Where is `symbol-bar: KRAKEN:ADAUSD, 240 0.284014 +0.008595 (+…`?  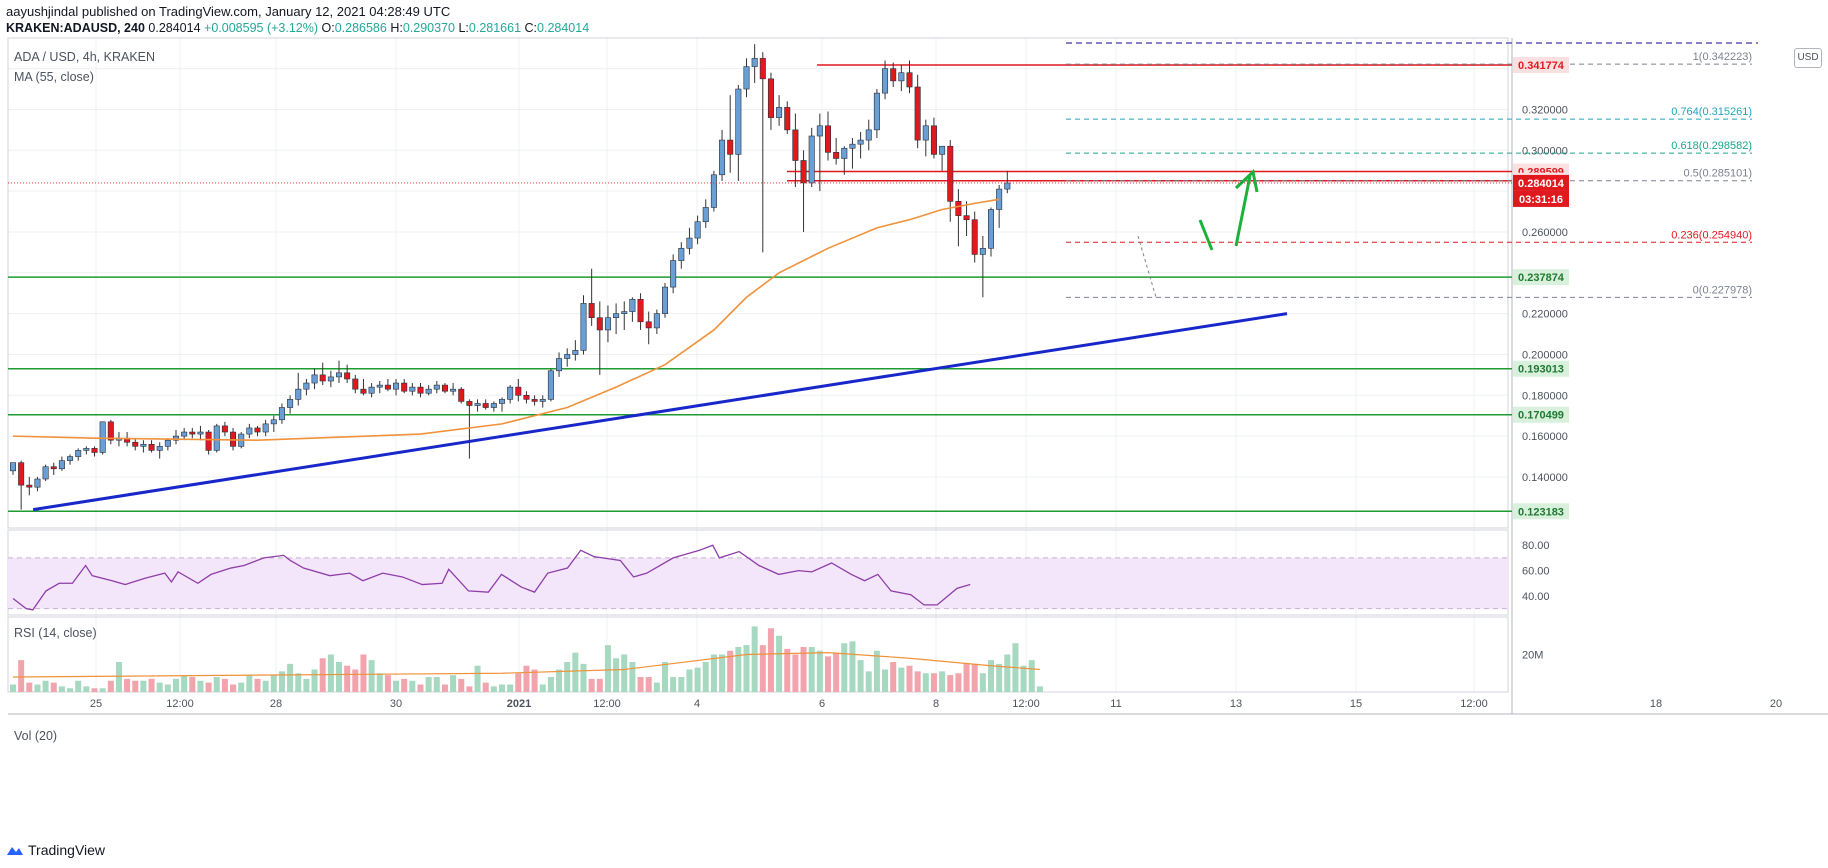
symbol-bar: KRAKEN:ADAUSD, 240 0.284014 +0.008595 (+… is located at coordinates (297, 28).